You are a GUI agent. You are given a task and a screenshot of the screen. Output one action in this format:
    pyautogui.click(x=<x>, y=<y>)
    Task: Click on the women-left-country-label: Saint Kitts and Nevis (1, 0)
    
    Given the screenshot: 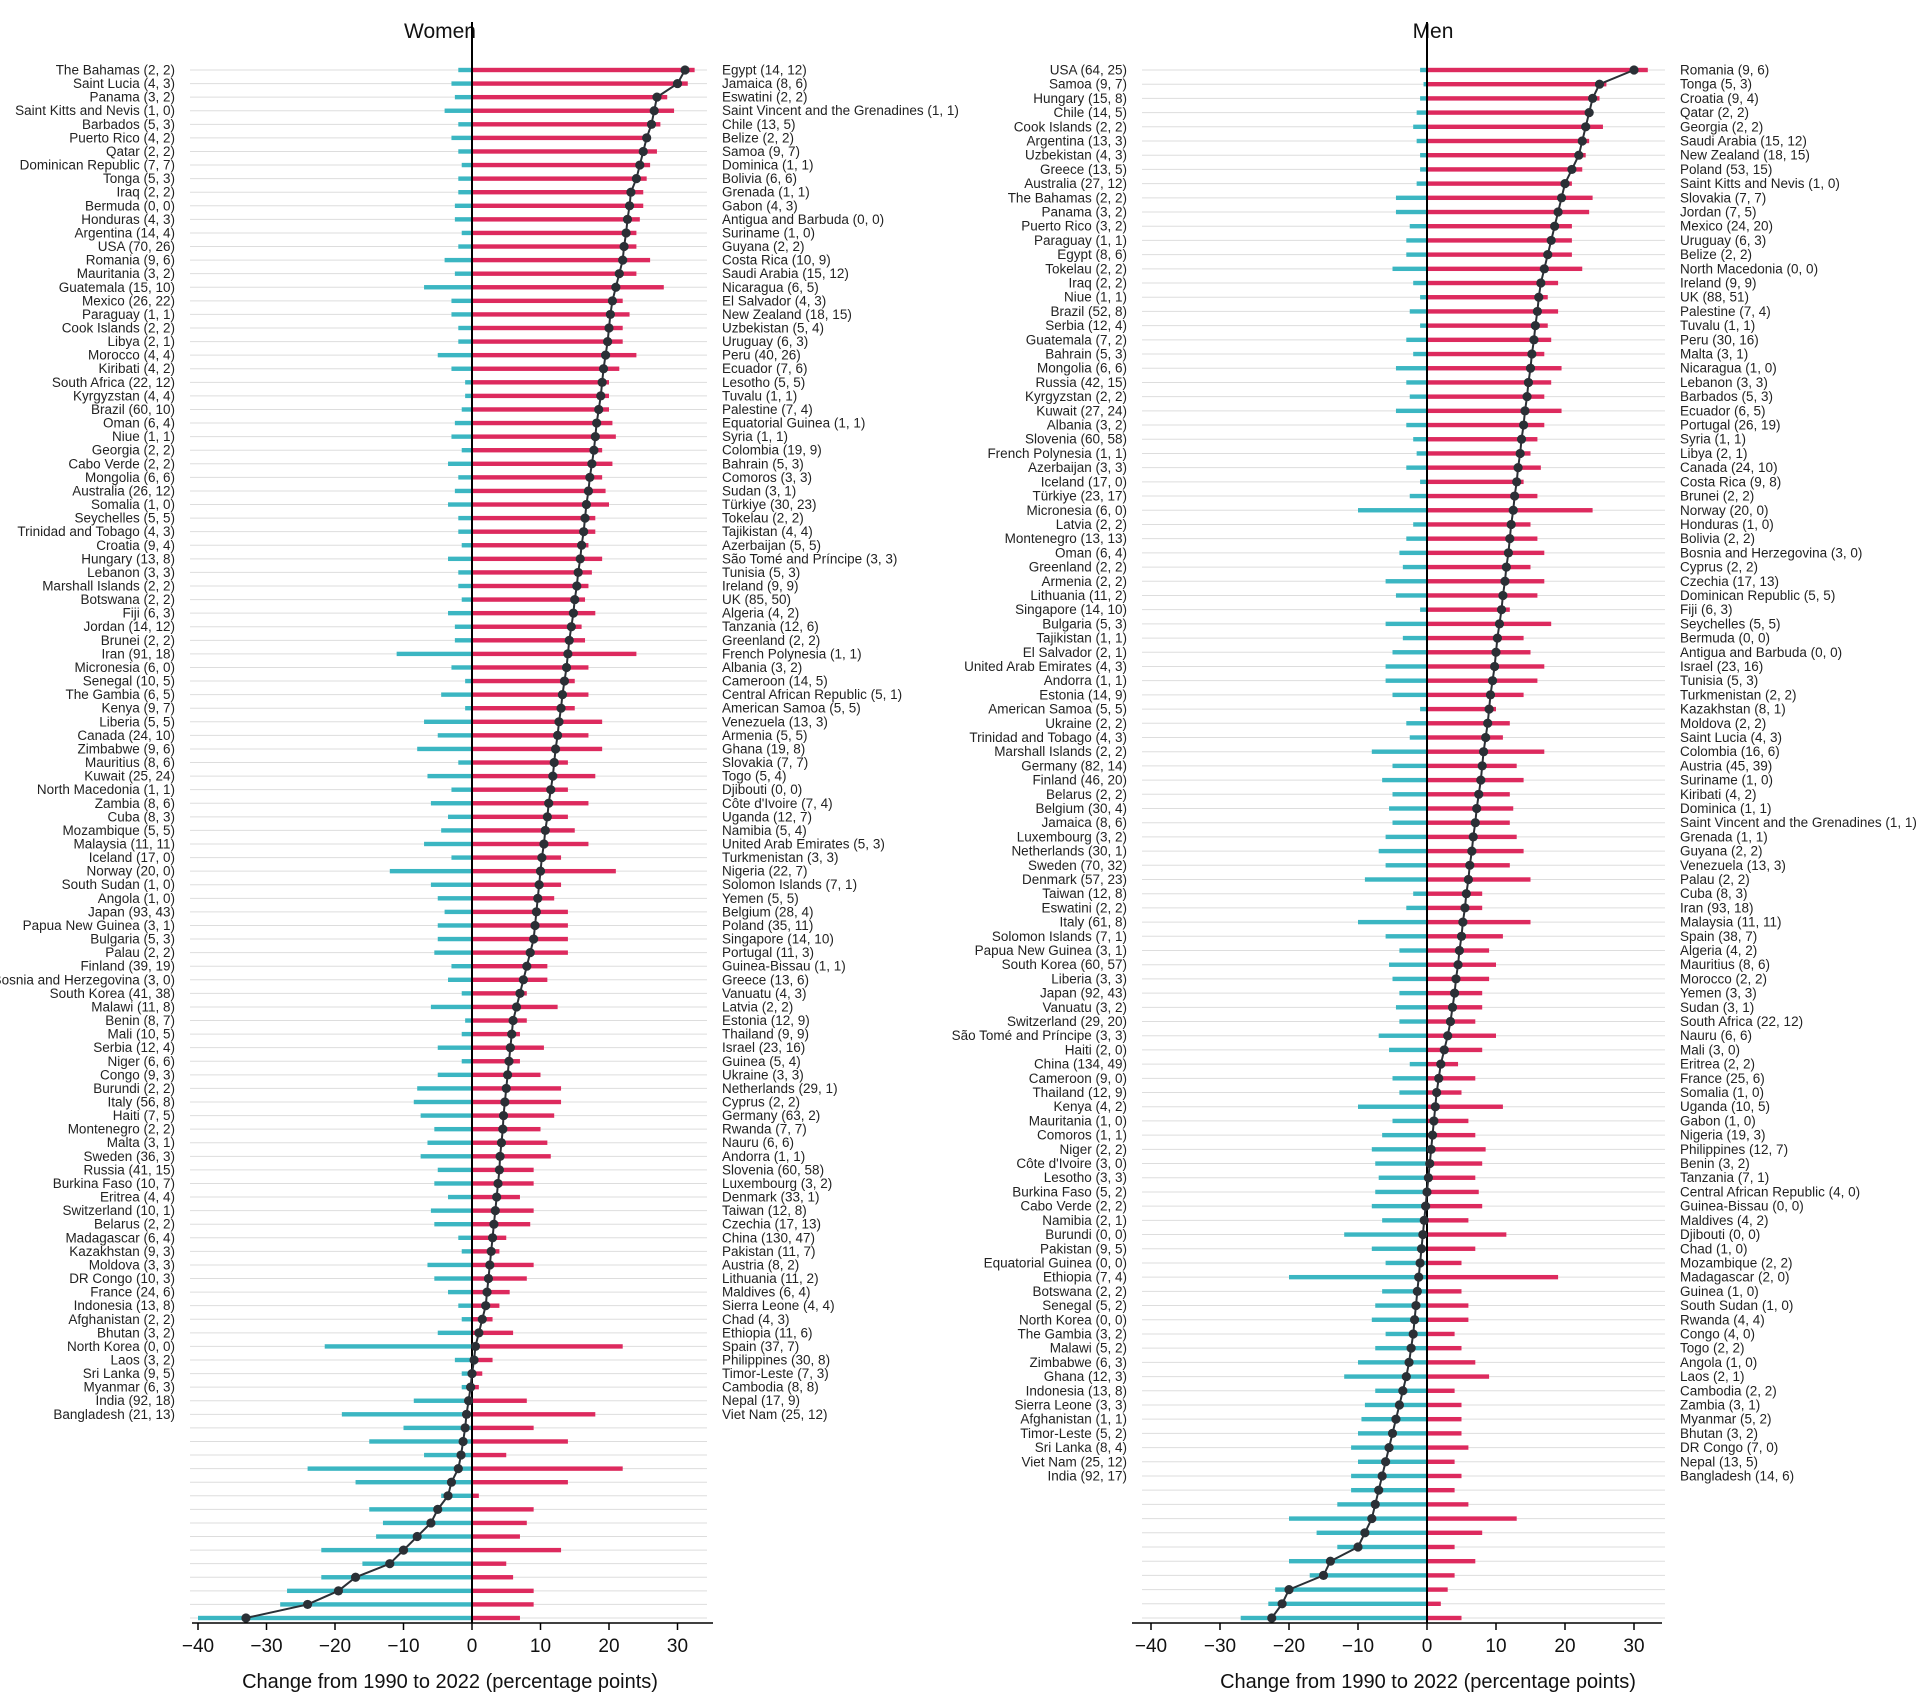 What is the action you would take?
    pyautogui.click(x=95, y=110)
    